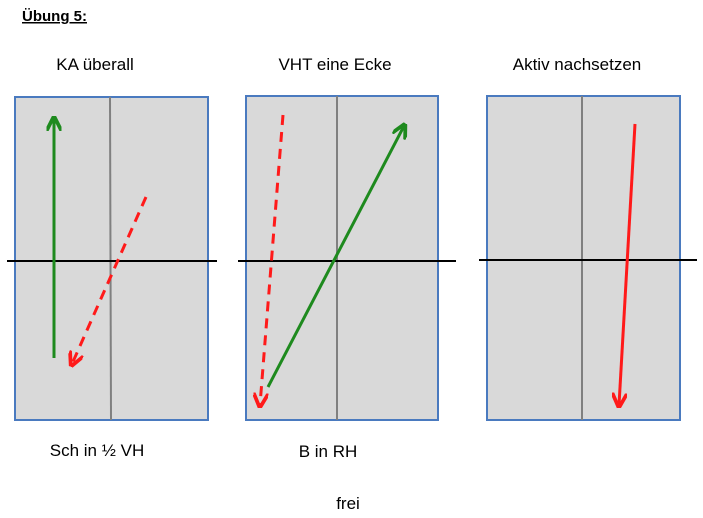 This screenshot has height=518, width=703. I want to click on panel-label: Aktiv nachsetzen, so click(577, 64).